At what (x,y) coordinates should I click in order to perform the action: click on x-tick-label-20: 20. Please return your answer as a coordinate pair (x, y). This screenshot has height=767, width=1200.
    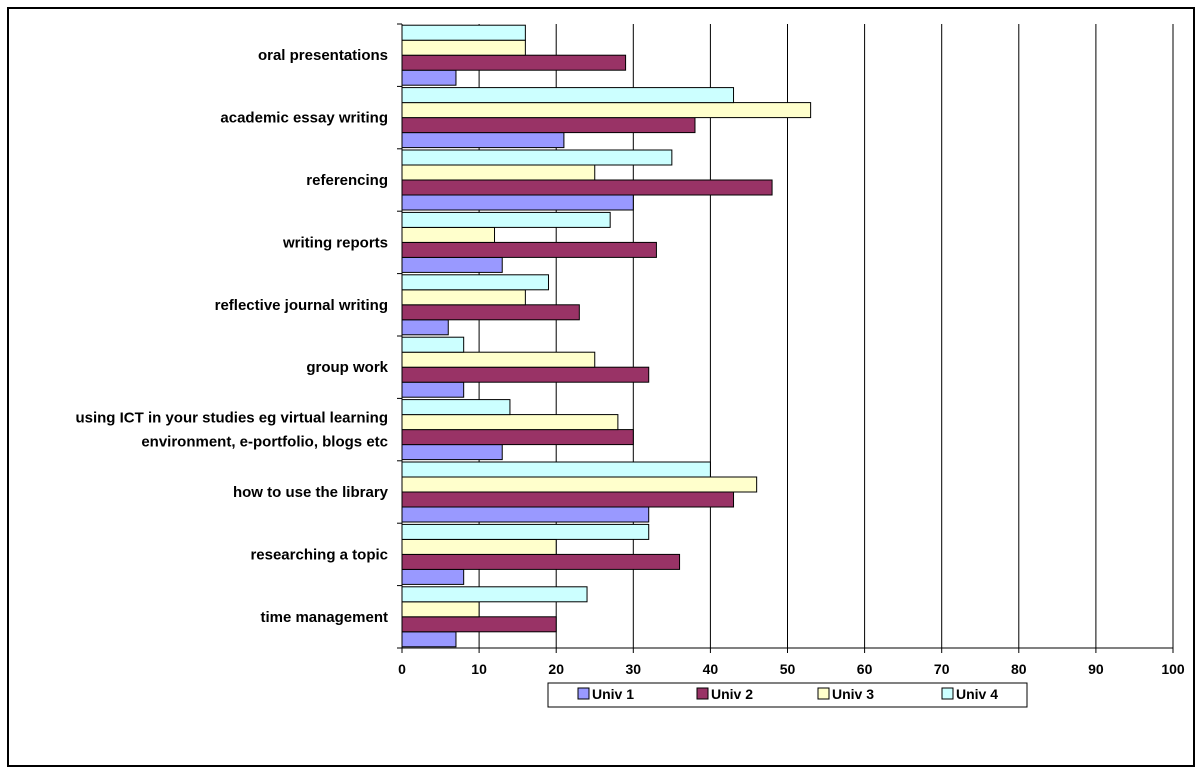
    Looking at the image, I should click on (556, 669).